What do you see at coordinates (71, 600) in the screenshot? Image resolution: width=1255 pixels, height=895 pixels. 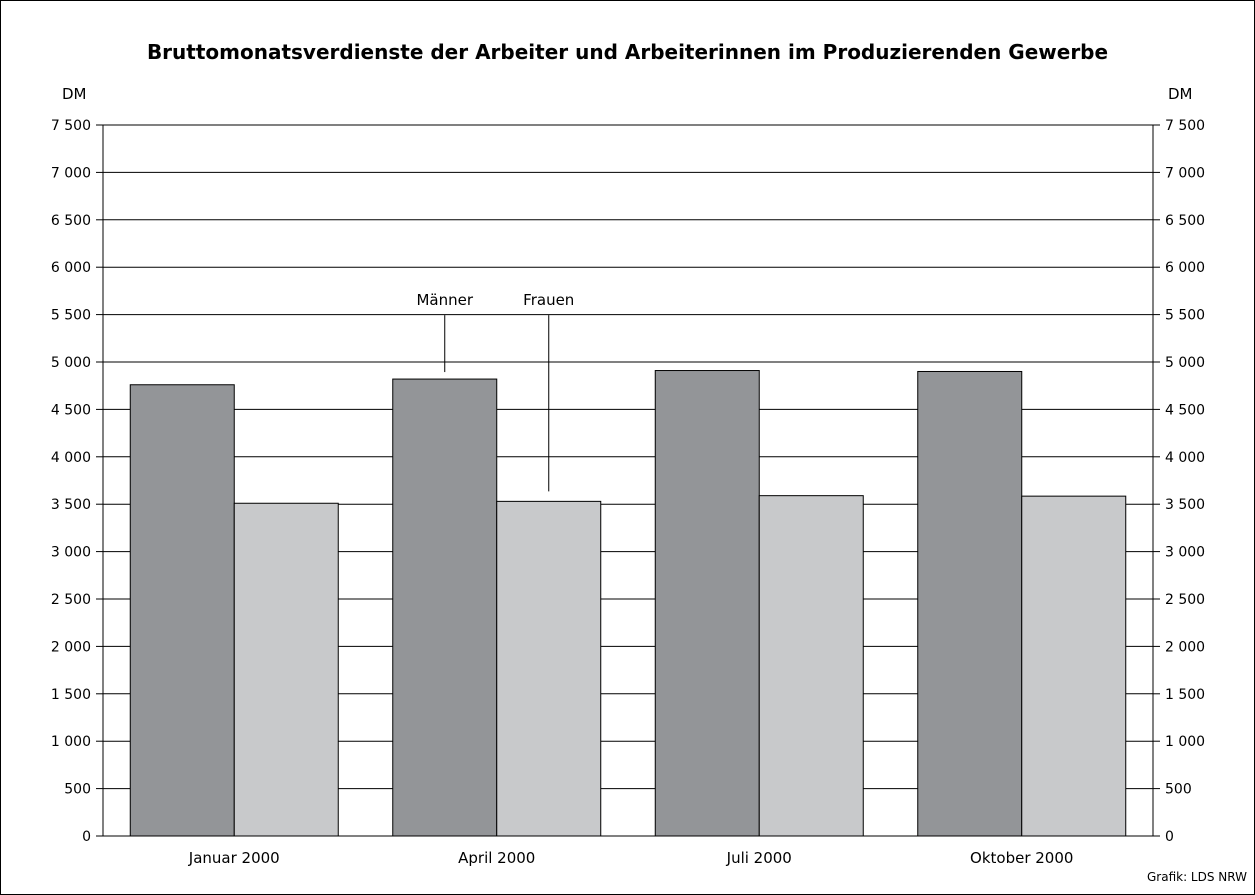 I see `y-tick-label-left: 2 500` at bounding box center [71, 600].